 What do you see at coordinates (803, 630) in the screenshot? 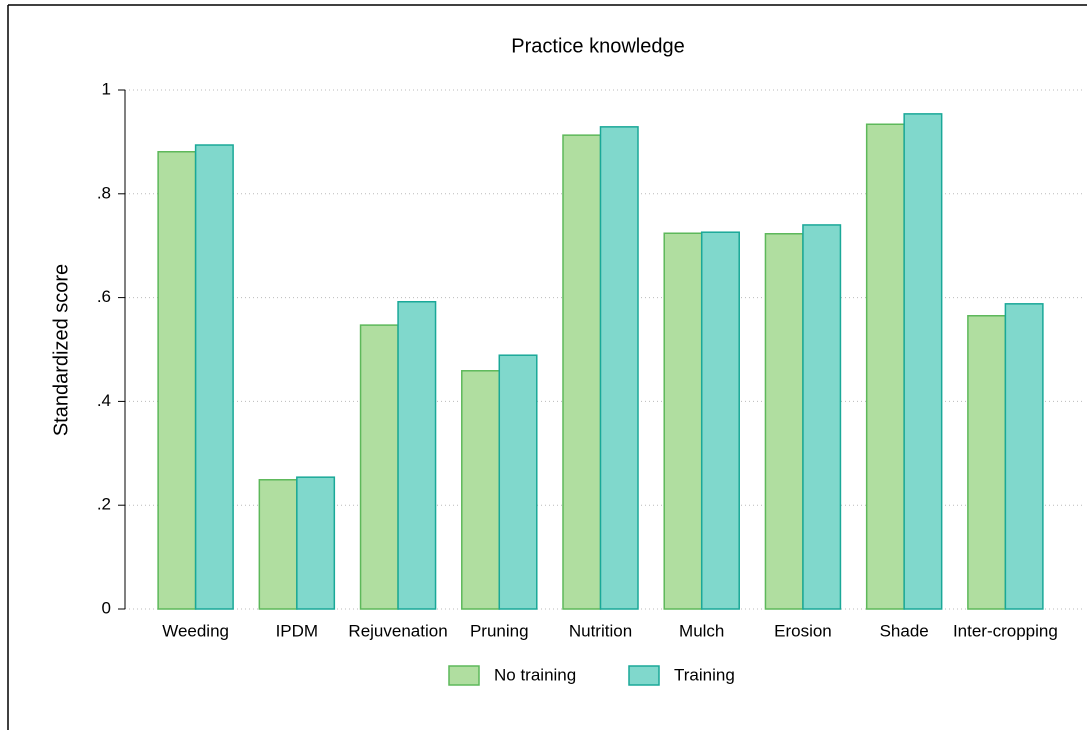
I see `x-tick-label: Erosion` at bounding box center [803, 630].